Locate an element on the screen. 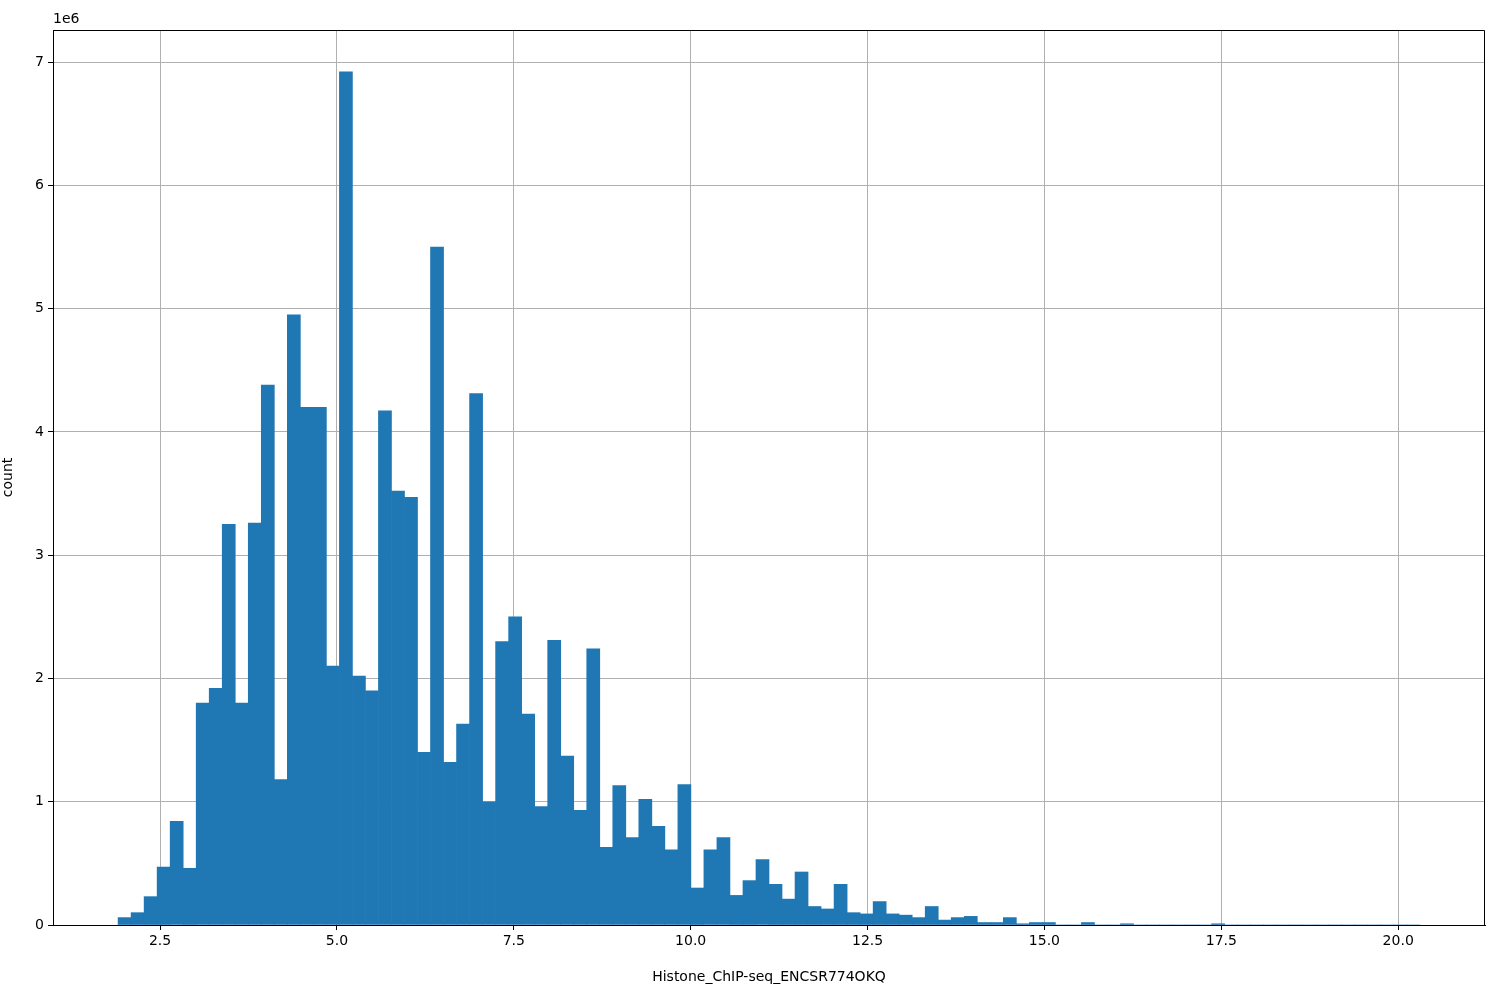 Image resolution: width=1500 pixels, height=1000 pixels. x-axis-title: Histone_ChIP-seq_ENCSR774OKQ is located at coordinates (769, 976).